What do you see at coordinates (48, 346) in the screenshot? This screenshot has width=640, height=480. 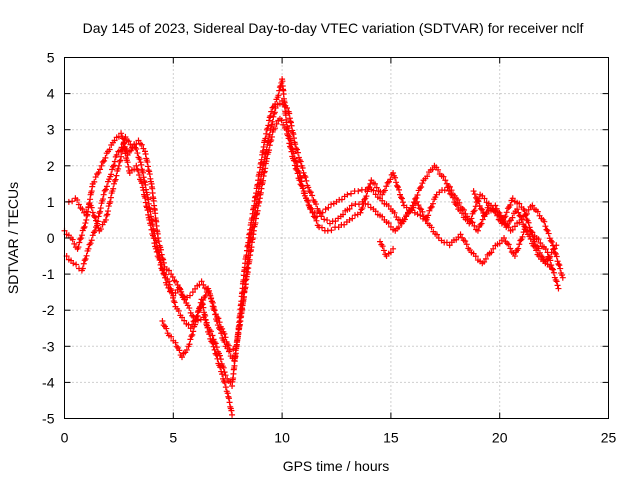 I see `y-tick-label: -3` at bounding box center [48, 346].